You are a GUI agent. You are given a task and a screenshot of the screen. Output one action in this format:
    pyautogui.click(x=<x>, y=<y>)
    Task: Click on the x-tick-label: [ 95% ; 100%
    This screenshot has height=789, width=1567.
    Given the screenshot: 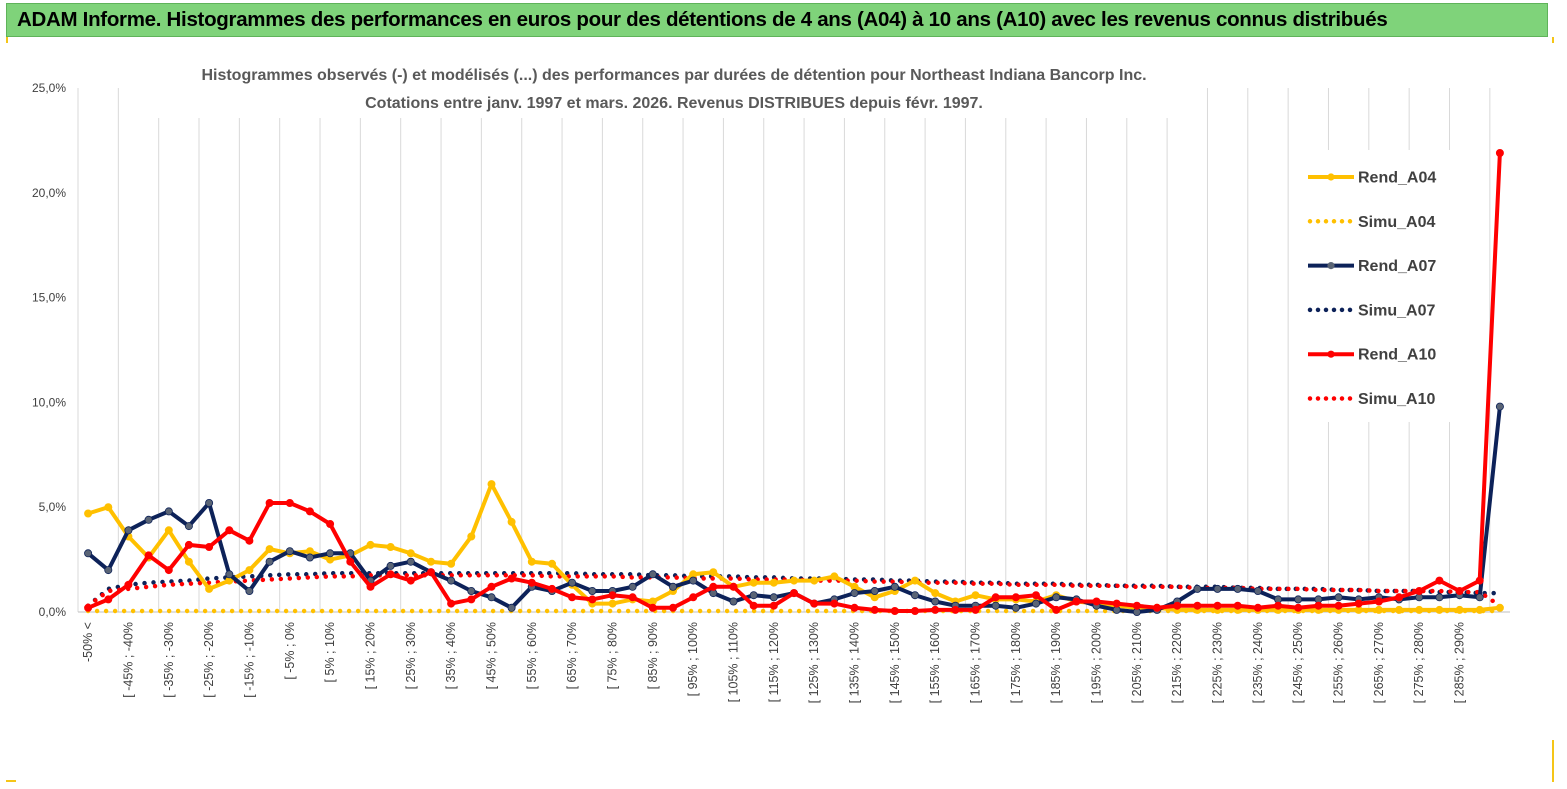 What is the action you would take?
    pyautogui.click(x=693, y=659)
    